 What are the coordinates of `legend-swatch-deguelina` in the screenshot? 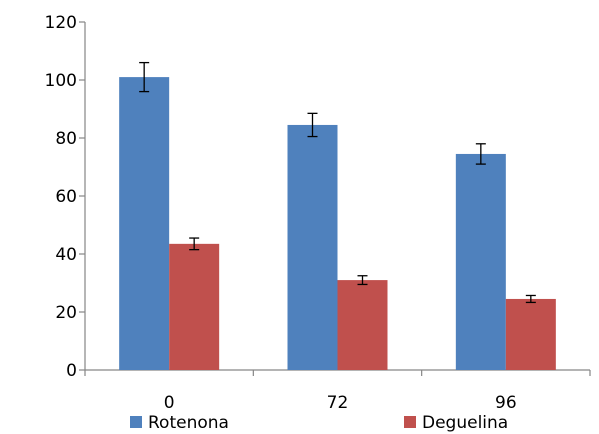 It's located at (410, 422).